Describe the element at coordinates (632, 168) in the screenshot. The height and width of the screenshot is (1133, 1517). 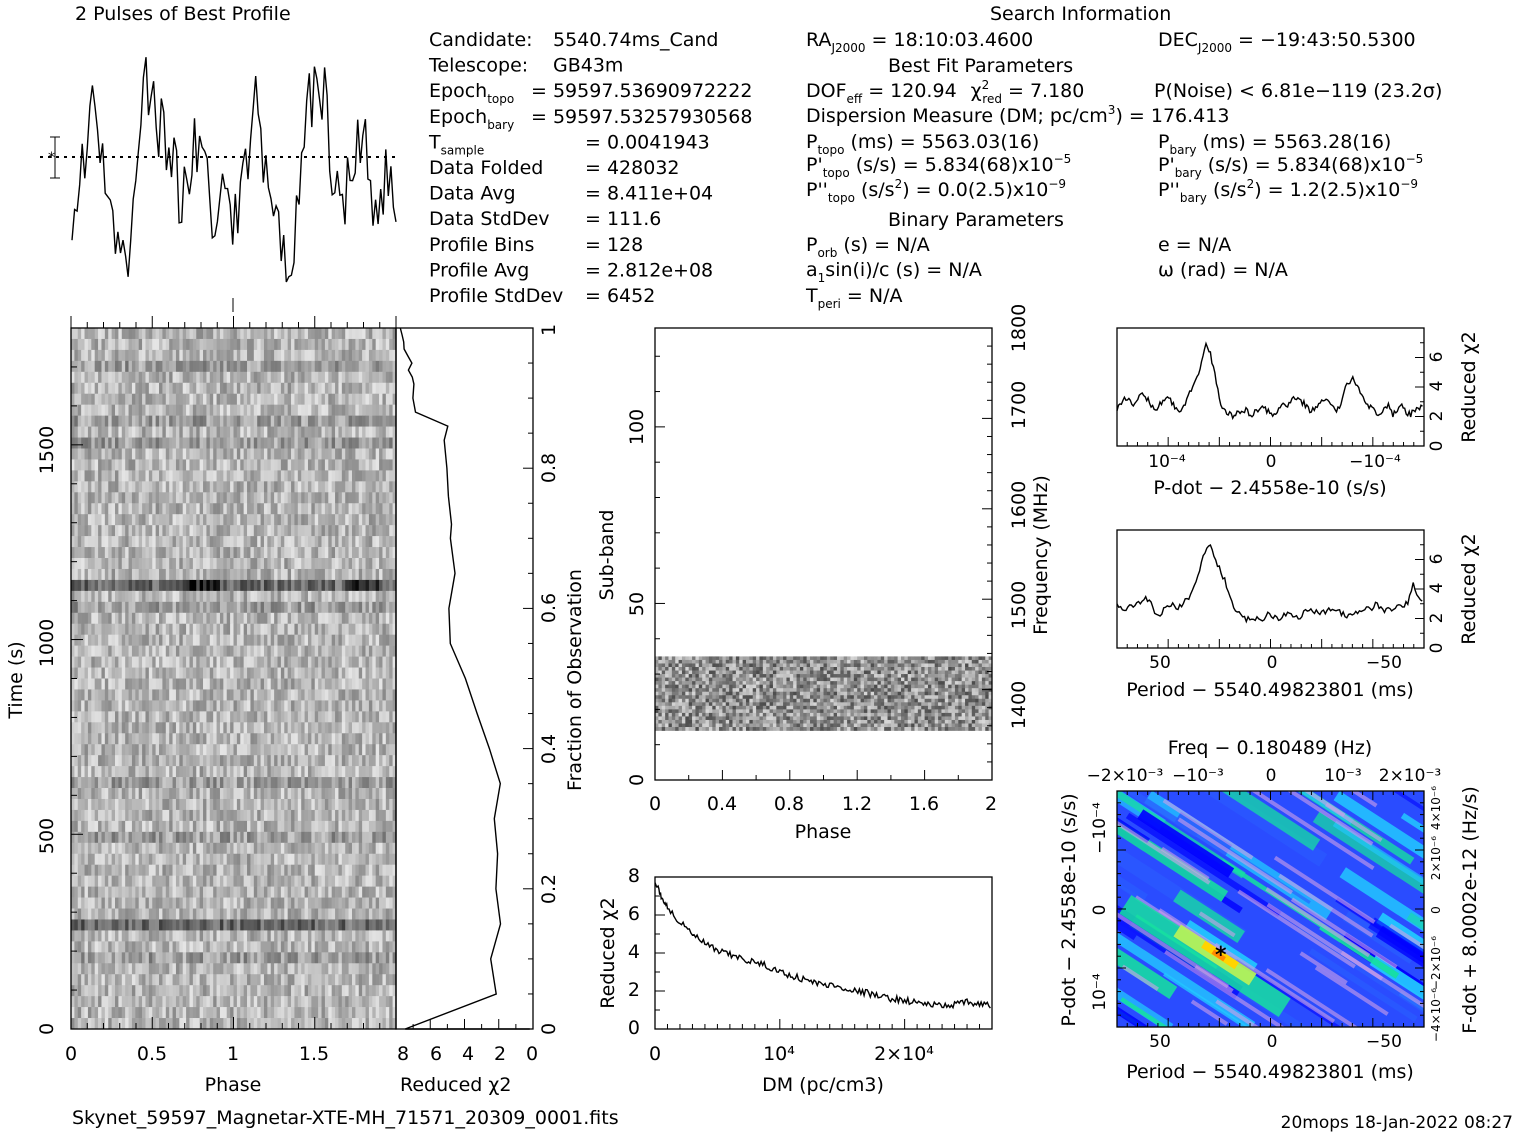
I see `param-value-5: = 428032` at that location.